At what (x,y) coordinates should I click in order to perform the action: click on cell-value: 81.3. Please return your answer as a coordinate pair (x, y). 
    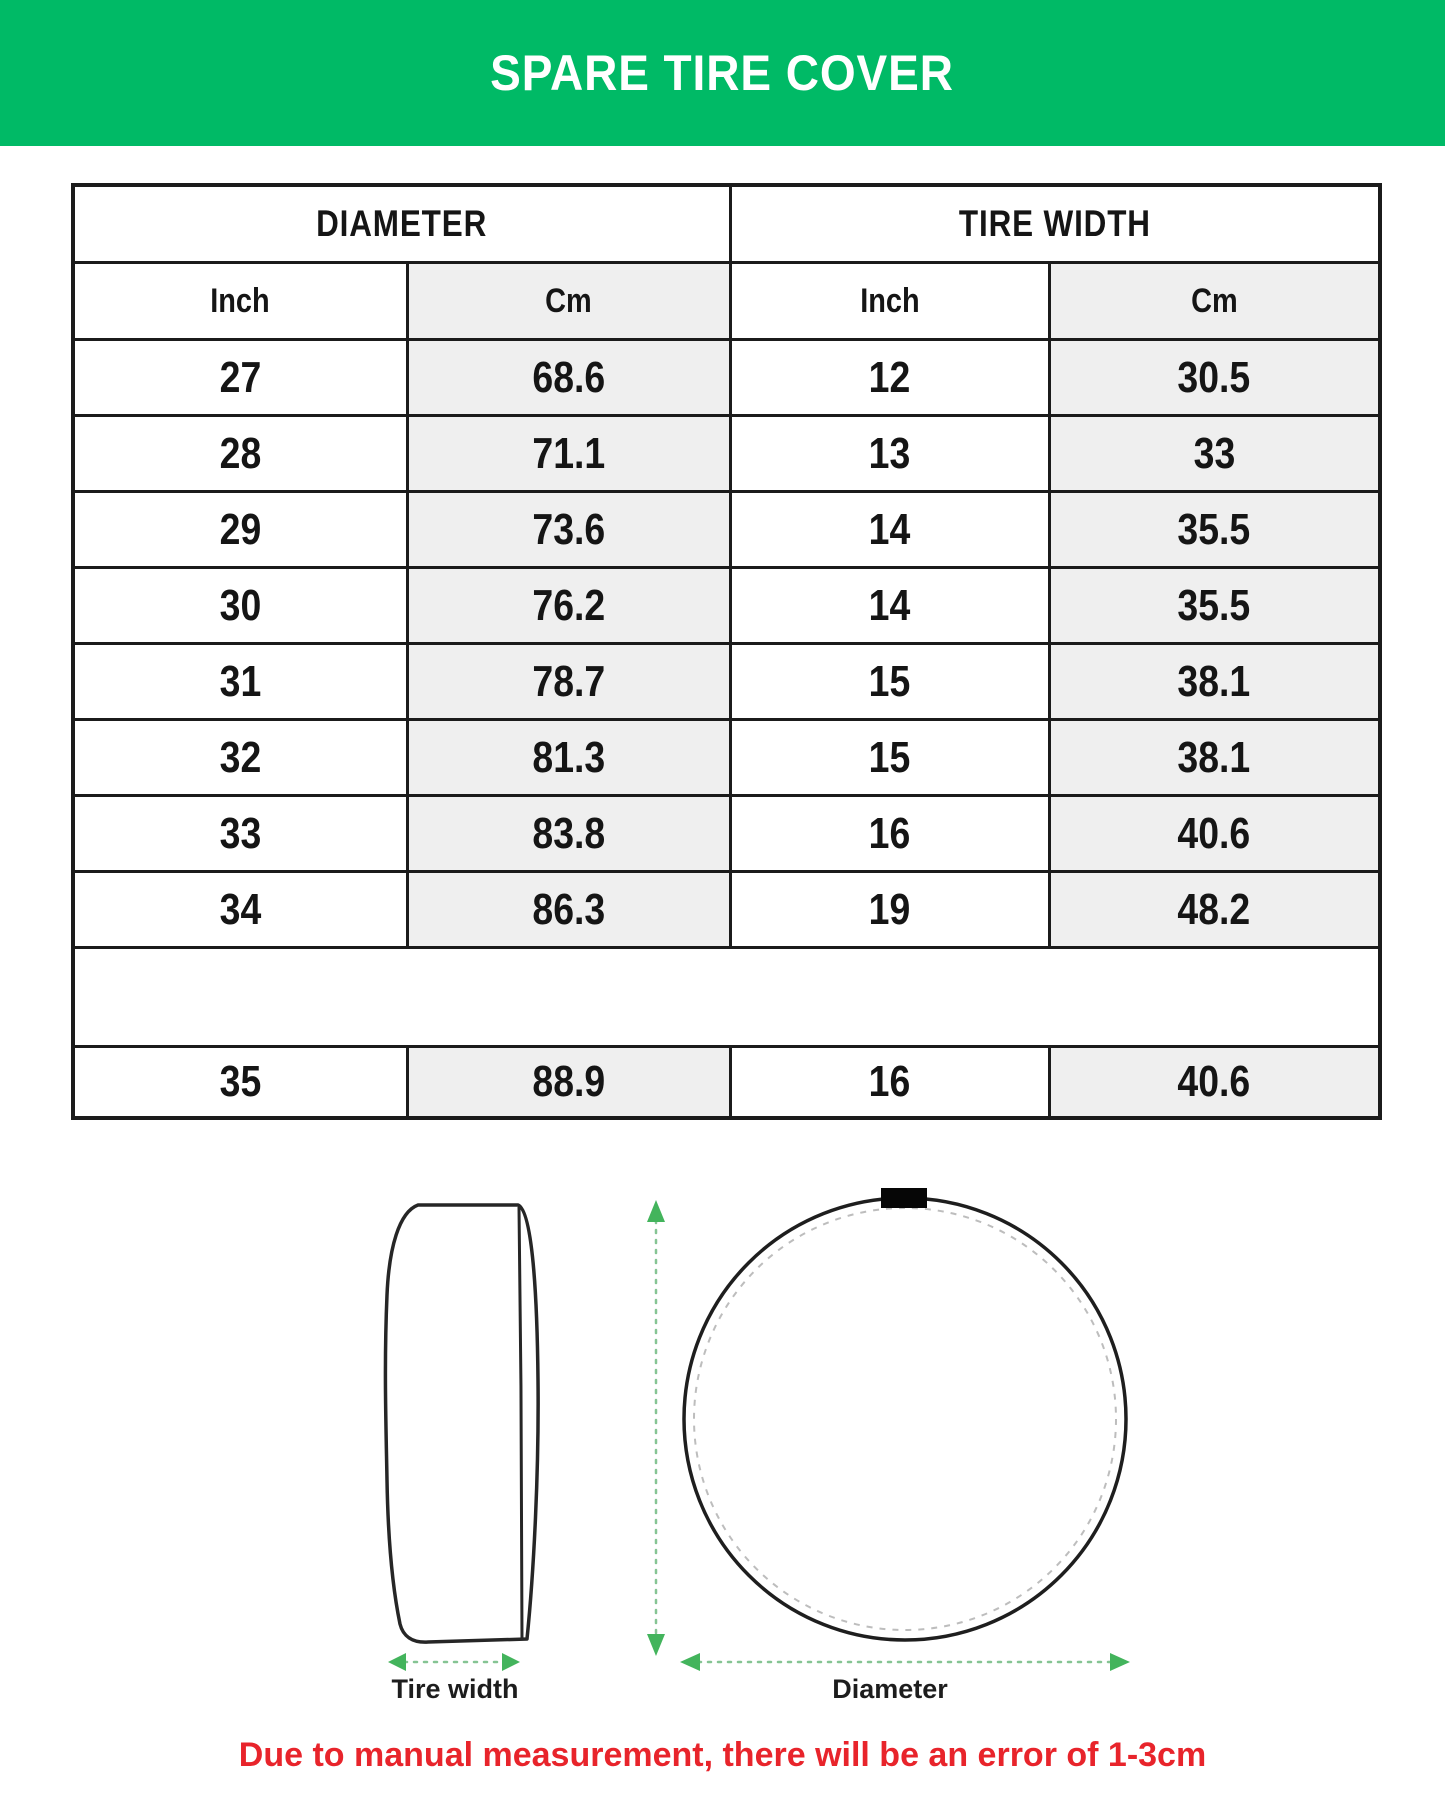
    Looking at the image, I should click on (568, 757).